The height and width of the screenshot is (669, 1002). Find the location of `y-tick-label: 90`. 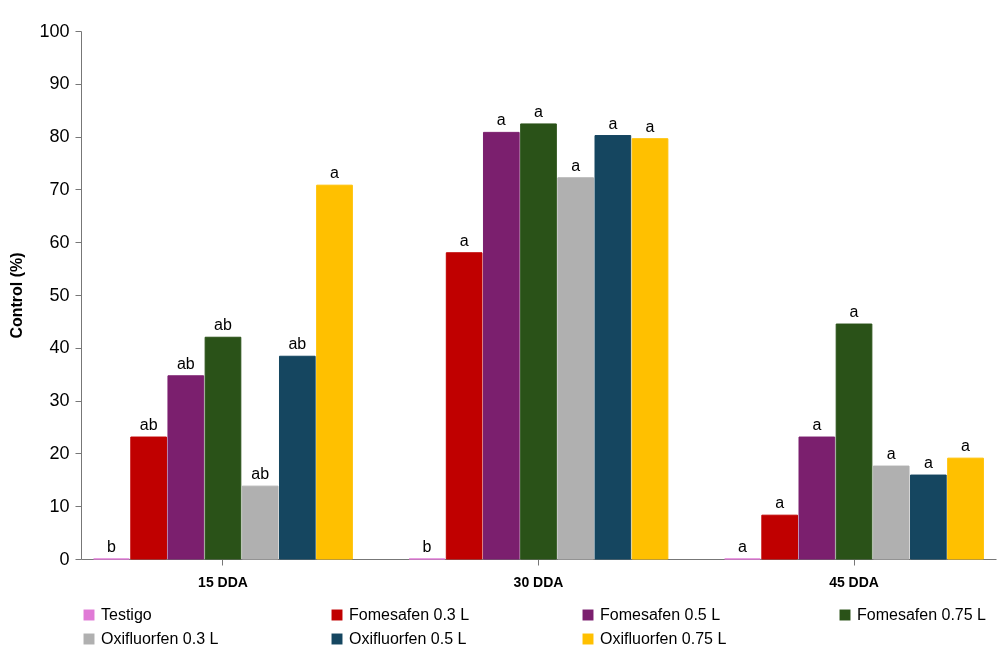

y-tick-label: 90 is located at coordinates (59, 83).